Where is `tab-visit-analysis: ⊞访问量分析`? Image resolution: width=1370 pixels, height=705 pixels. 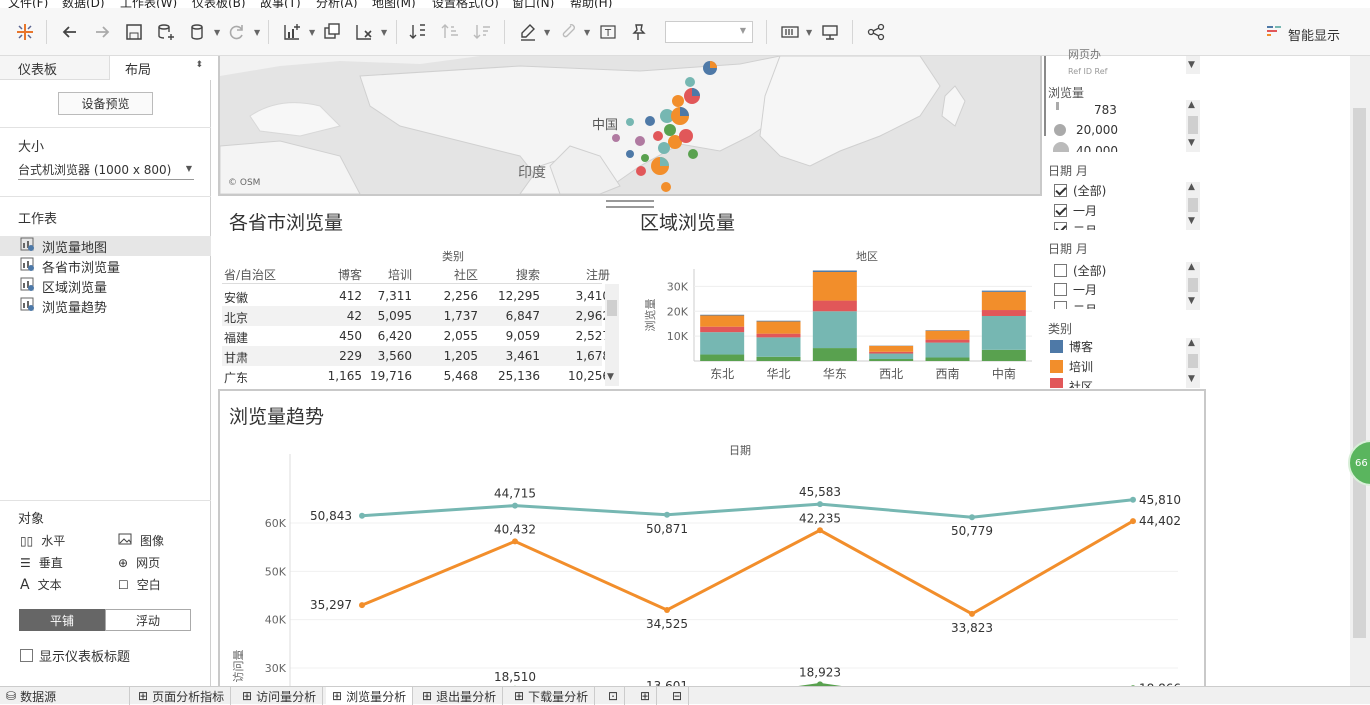 tab-visit-analysis: ⊞访问量分析 is located at coordinates (279, 696).